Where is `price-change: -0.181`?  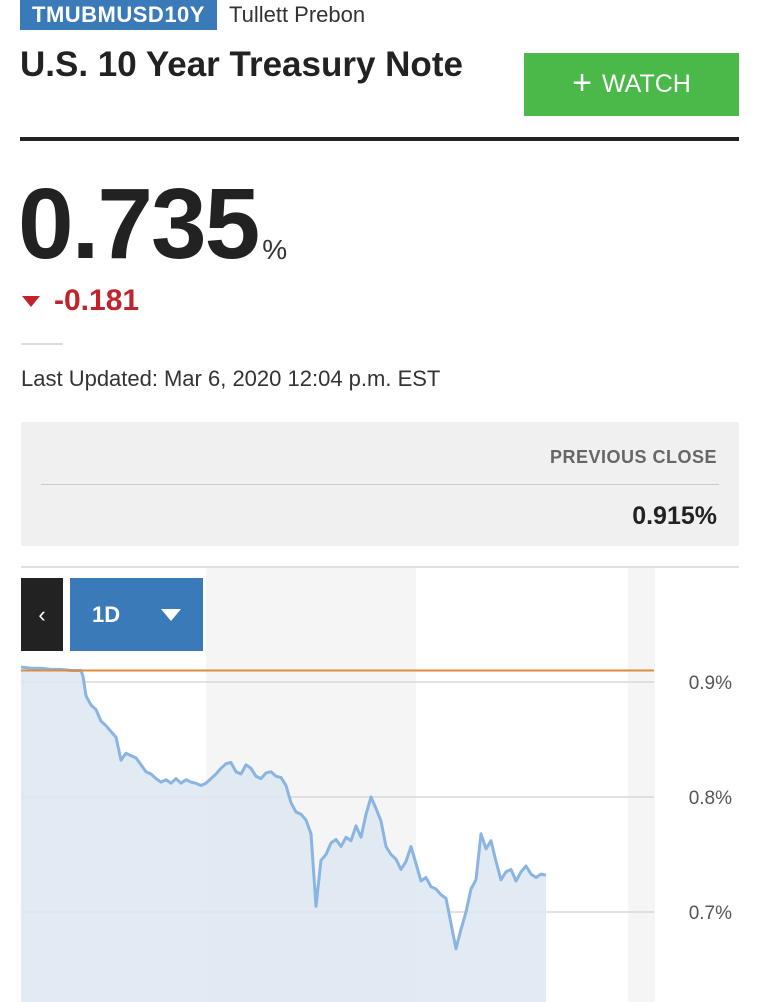 price-change: -0.181 is located at coordinates (80, 301).